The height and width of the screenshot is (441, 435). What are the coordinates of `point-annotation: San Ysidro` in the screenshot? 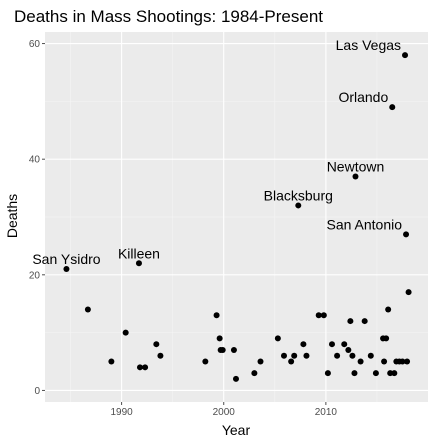 It's located at (66, 259).